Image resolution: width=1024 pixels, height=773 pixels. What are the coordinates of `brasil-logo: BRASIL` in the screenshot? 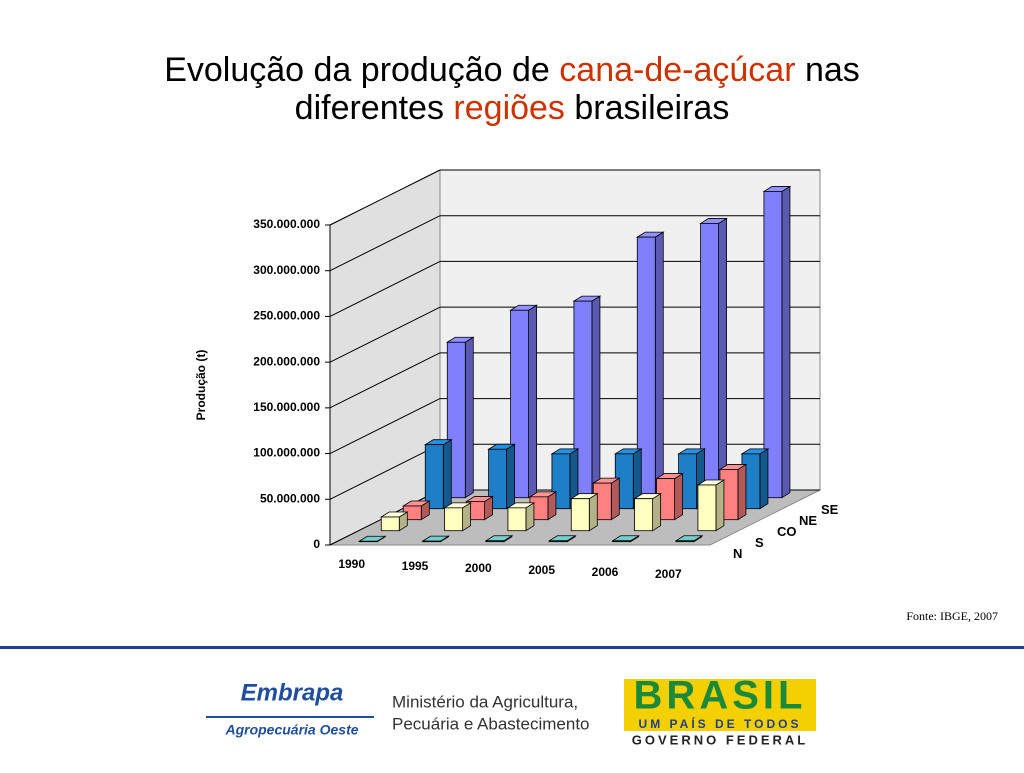 It's located at (720, 696).